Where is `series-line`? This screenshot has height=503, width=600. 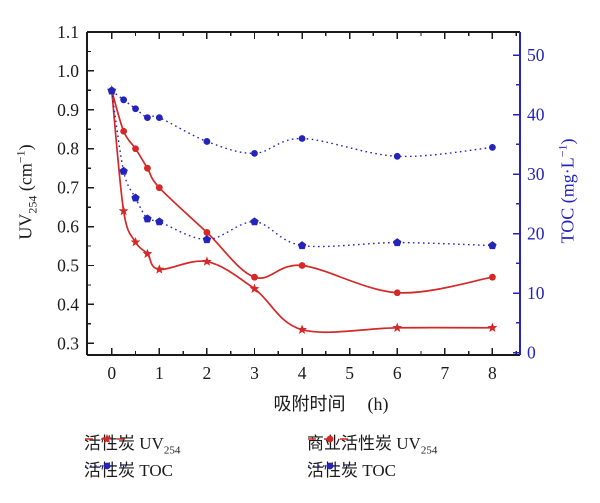 series-line is located at coordinates (302, 124).